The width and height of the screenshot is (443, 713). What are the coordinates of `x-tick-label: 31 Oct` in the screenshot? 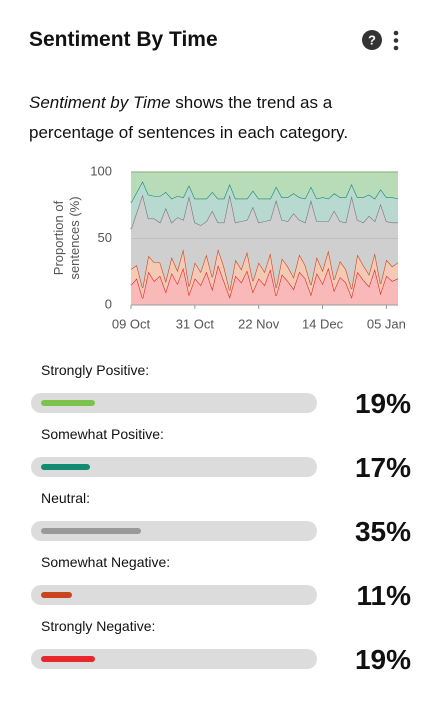 It's located at (195, 323).